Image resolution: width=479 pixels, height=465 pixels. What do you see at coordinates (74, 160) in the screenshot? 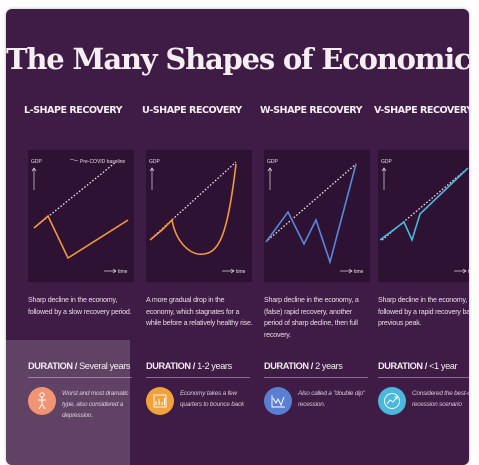
I see `baseline-pointer` at bounding box center [74, 160].